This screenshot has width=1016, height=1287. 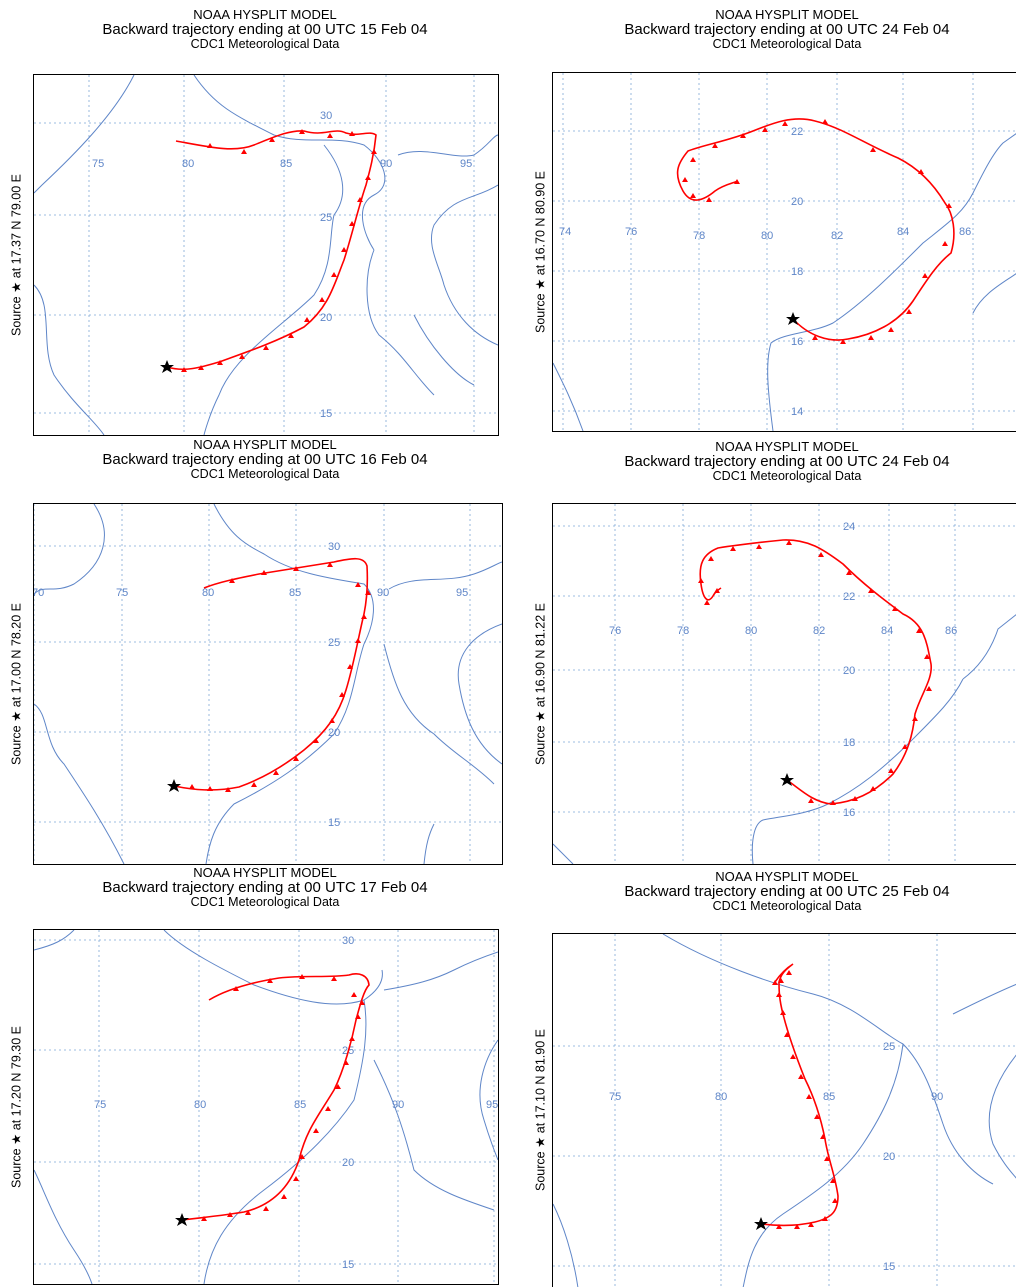 I want to click on map-frame: 70 75 80 85 90 95 30 25 20 15, so click(x=268, y=684).